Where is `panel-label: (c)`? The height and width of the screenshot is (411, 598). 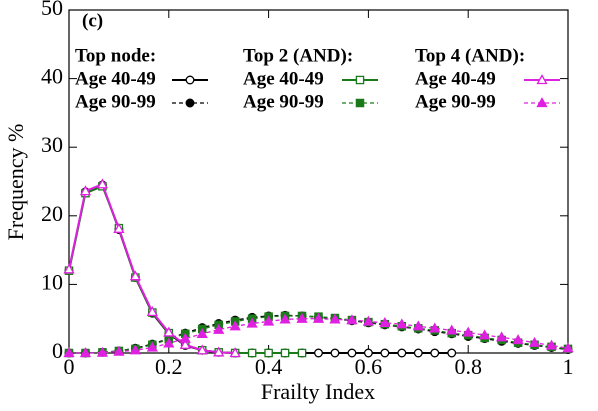 panel-label: (c) is located at coordinates (92, 20).